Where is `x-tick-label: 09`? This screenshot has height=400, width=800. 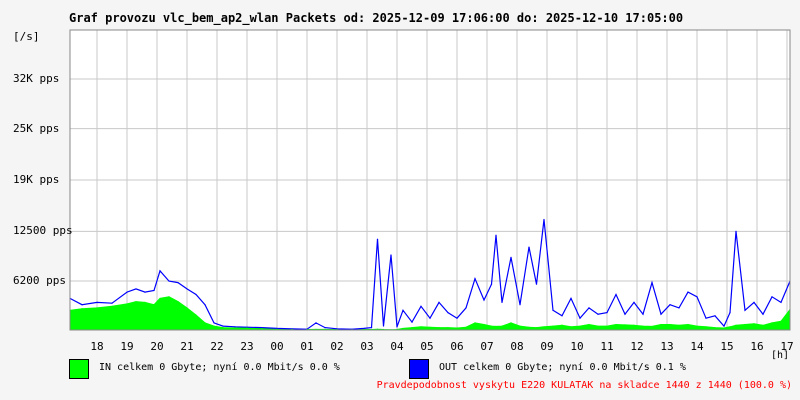 x-tick-label: 09 is located at coordinates (547, 346).